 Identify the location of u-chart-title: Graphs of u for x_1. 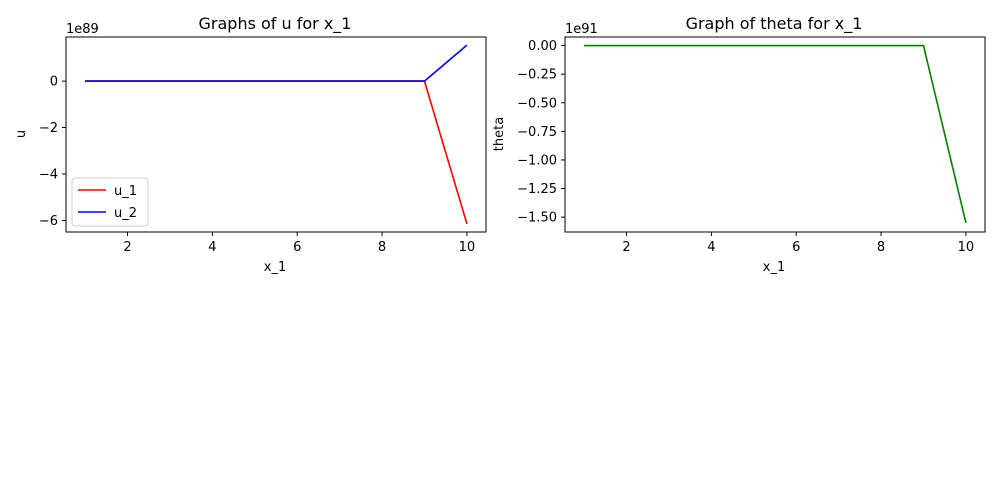
(275, 24).